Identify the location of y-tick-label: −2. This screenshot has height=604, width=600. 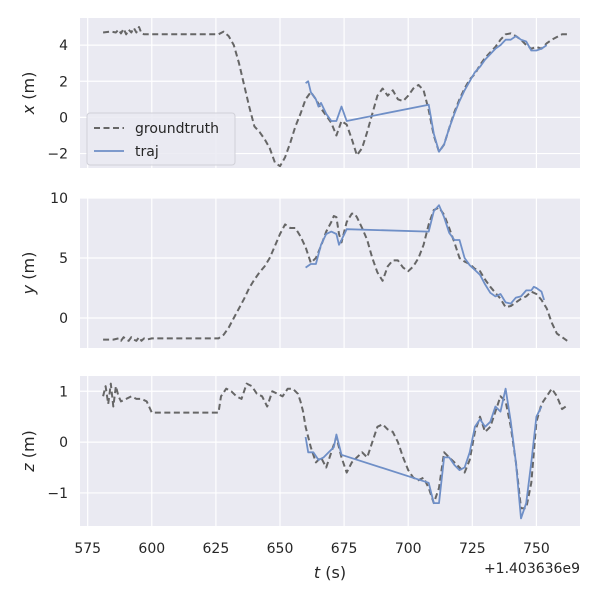
(57, 155).